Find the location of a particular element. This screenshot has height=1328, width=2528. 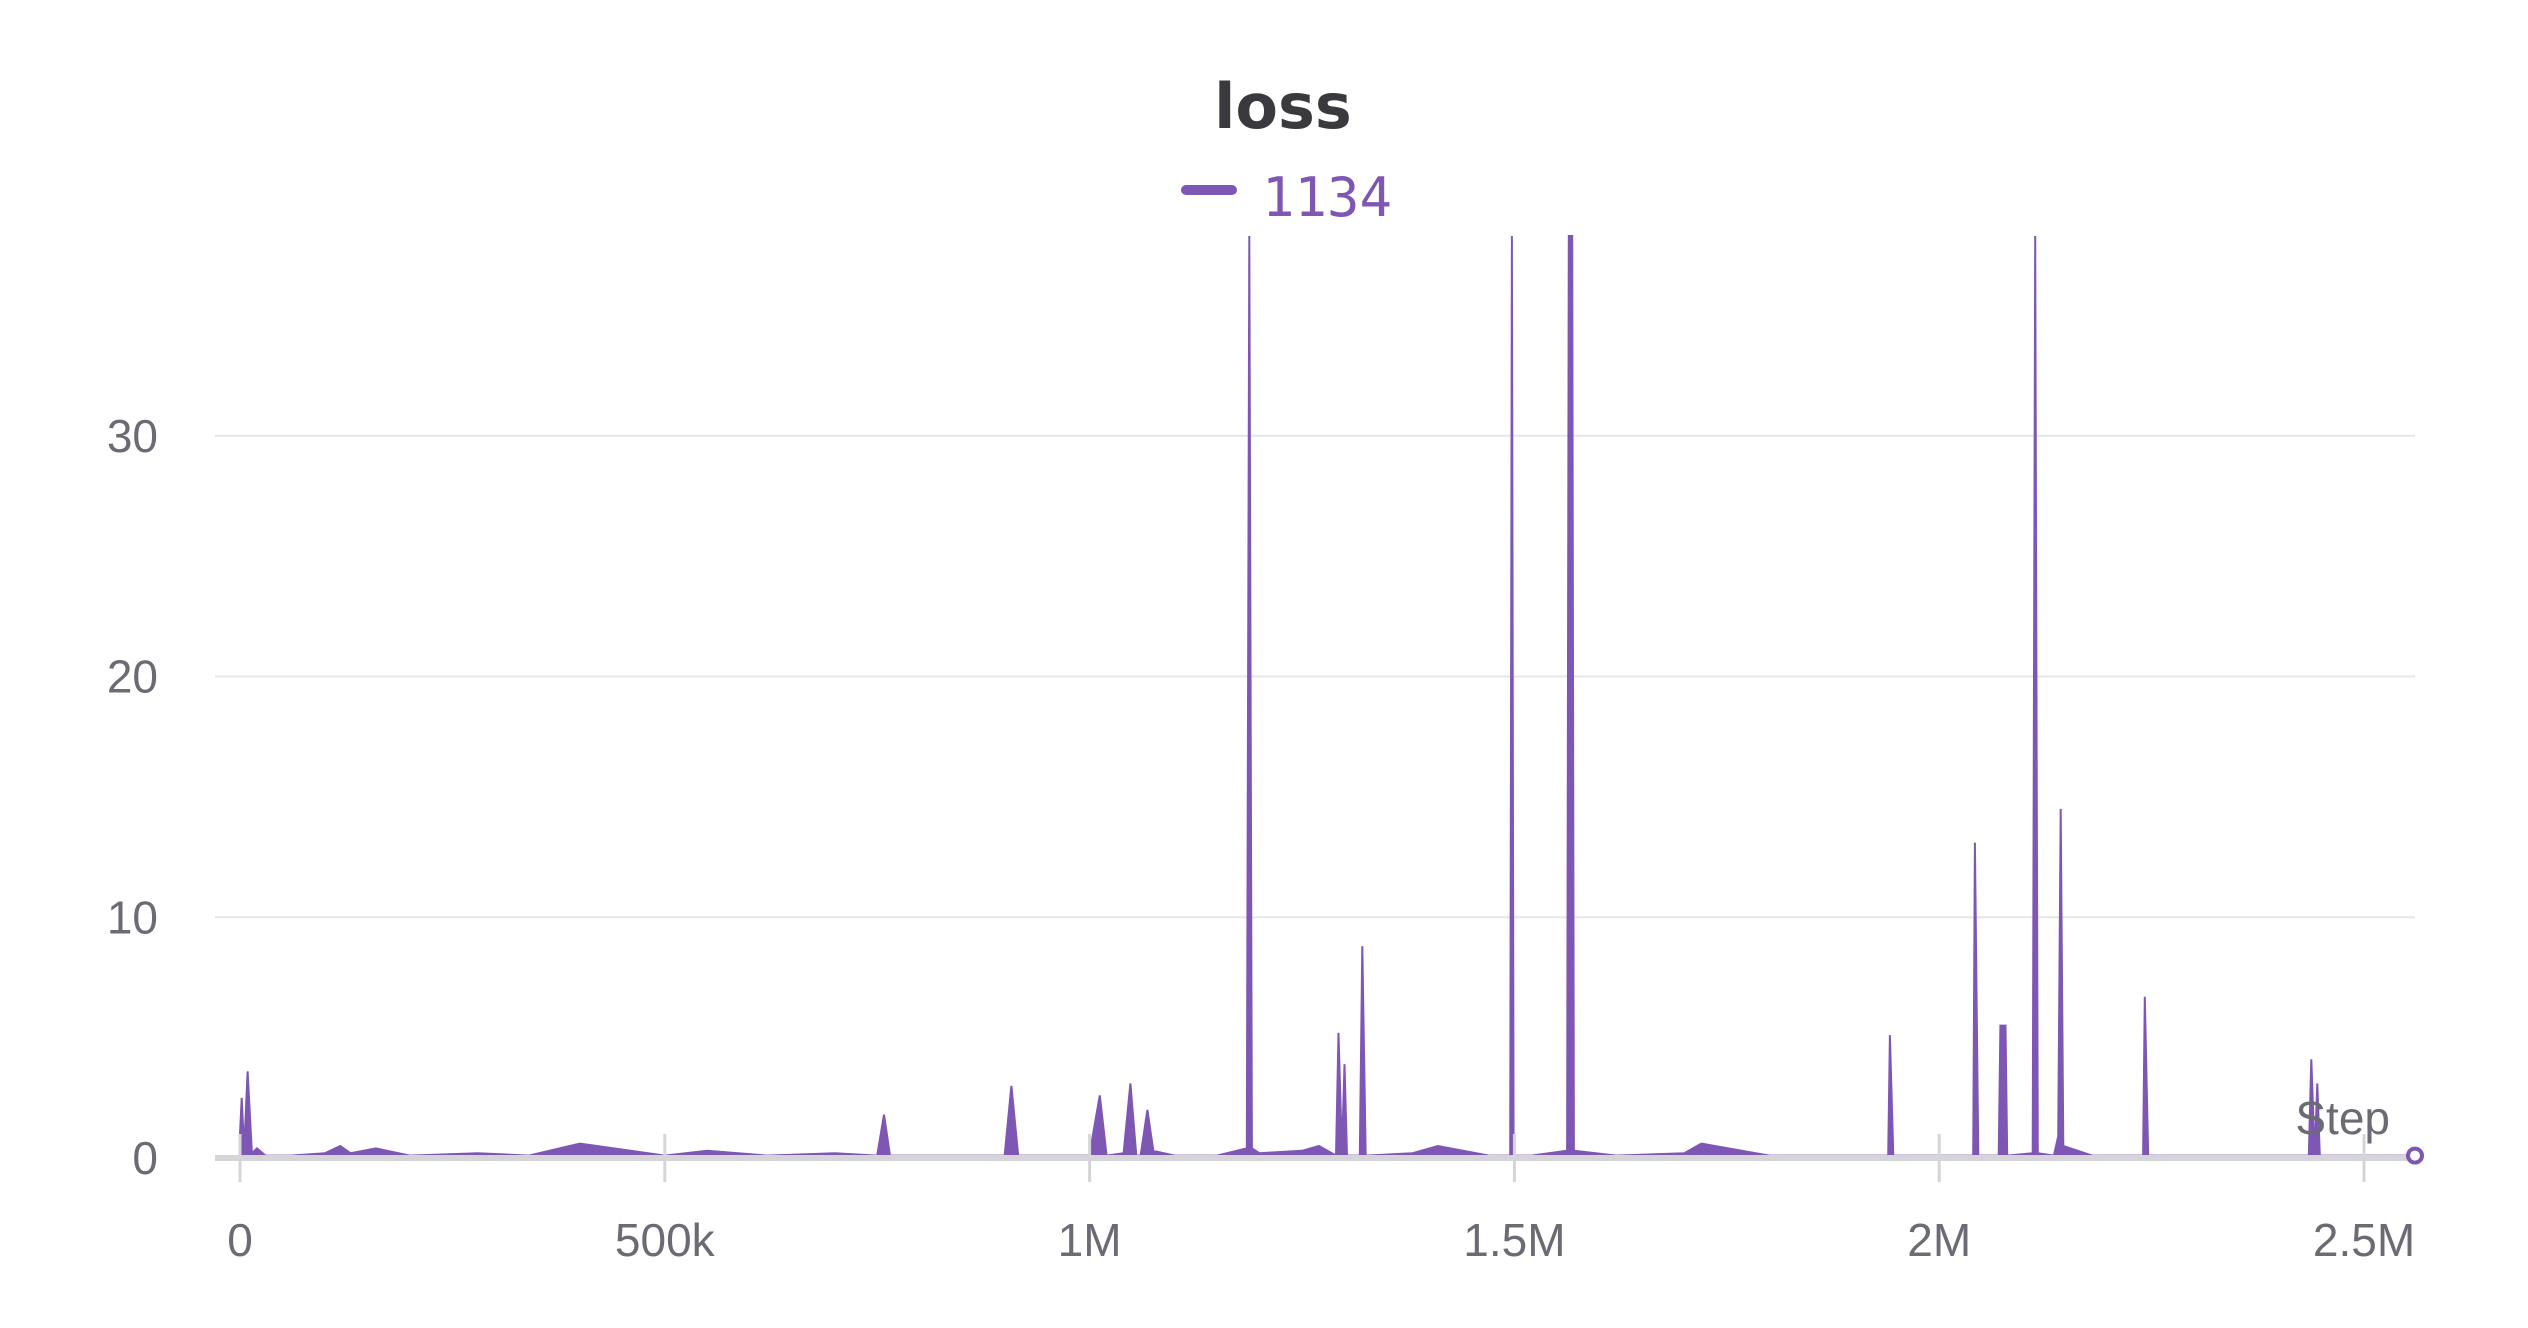

chart-title: loss is located at coordinates (1283, 106).